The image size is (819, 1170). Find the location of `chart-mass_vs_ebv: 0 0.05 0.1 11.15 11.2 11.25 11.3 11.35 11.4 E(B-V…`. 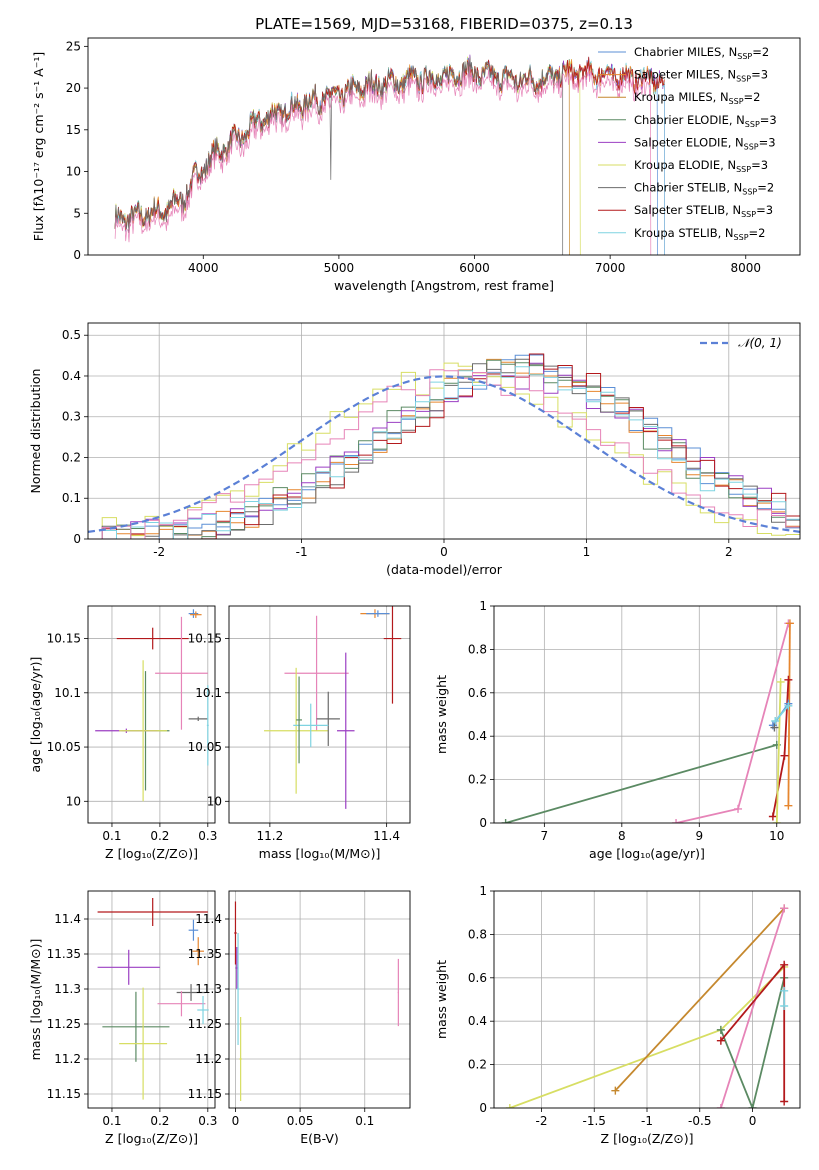

chart-mass_vs_ebv: 0 0.05 0.1 11.15 11.2 11.25 11.3 11.35 11.4 E(B-V… is located at coordinates (299, 1018).